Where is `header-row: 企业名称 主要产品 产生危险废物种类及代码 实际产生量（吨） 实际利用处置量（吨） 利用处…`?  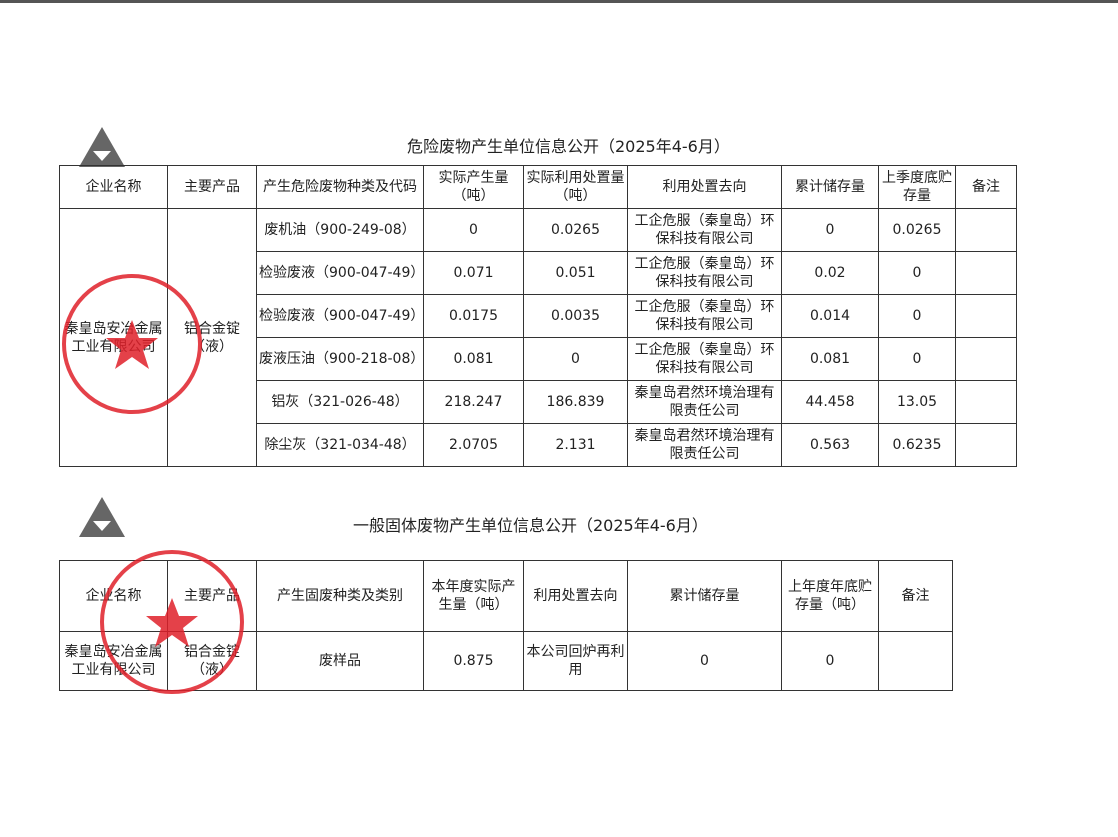 header-row: 企业名称 主要产品 产生危险废物种类及代码 实际产生量（吨） 实际利用处置量（吨） 利用处… is located at coordinates (538, 187).